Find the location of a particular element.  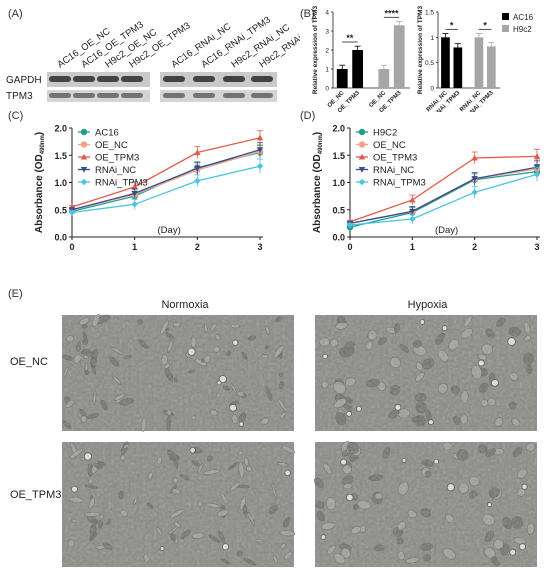

sig-marker: * is located at coordinates (485, 25).